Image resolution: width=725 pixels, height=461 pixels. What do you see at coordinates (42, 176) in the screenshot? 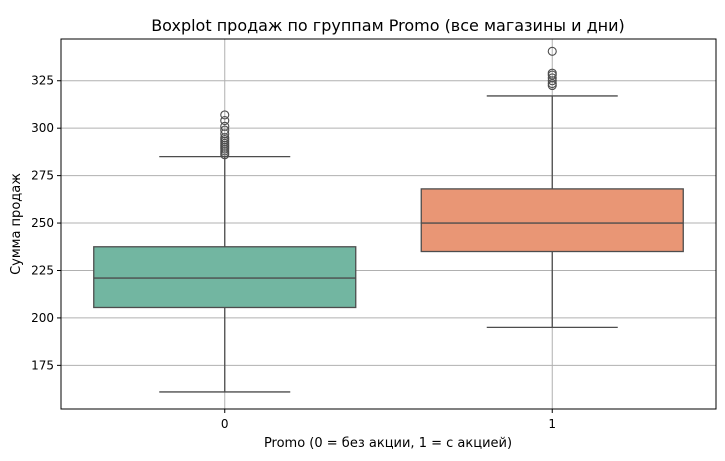
I see `y-tick-label: 275` at bounding box center [42, 176].